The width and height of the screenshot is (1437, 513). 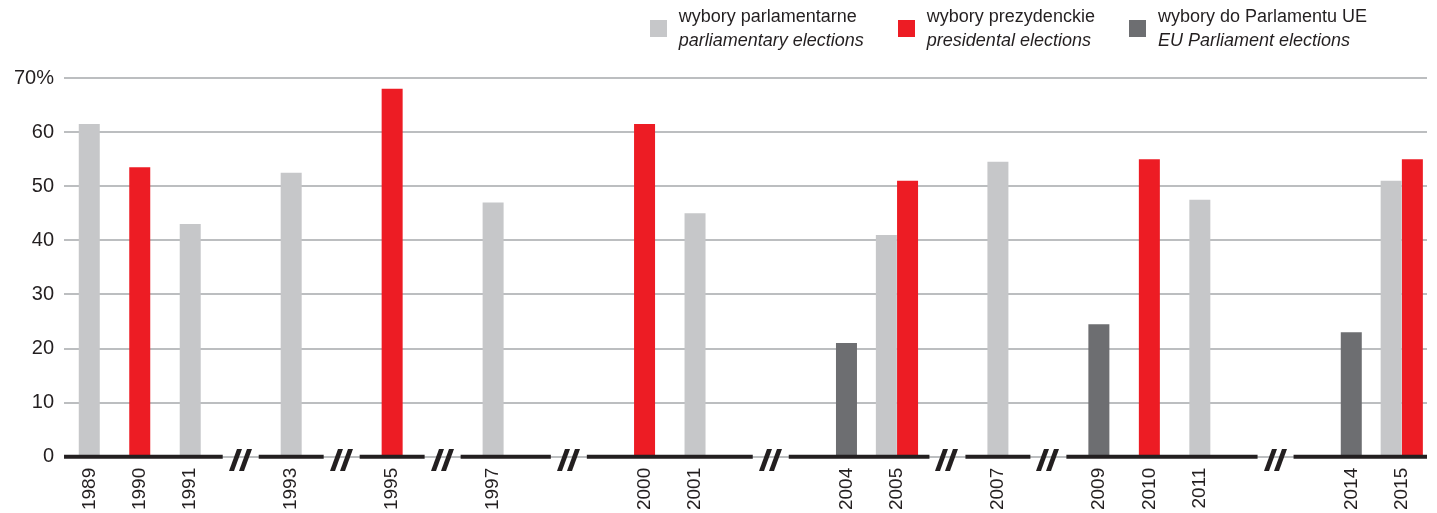 I want to click on y-tick-label: 10, so click(x=43, y=401).